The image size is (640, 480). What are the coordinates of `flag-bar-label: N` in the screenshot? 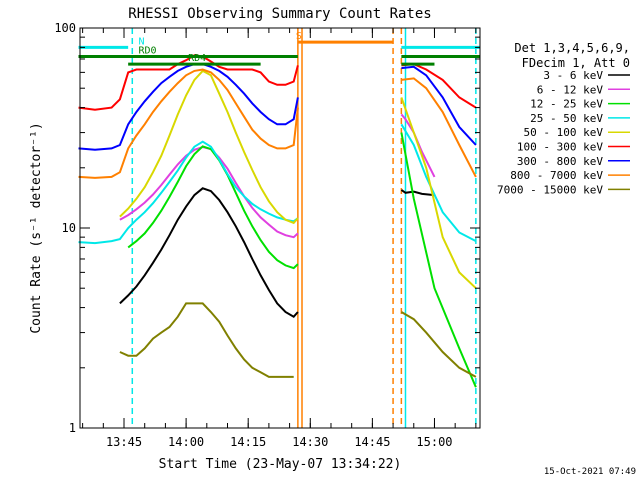 It's located at (141, 41).